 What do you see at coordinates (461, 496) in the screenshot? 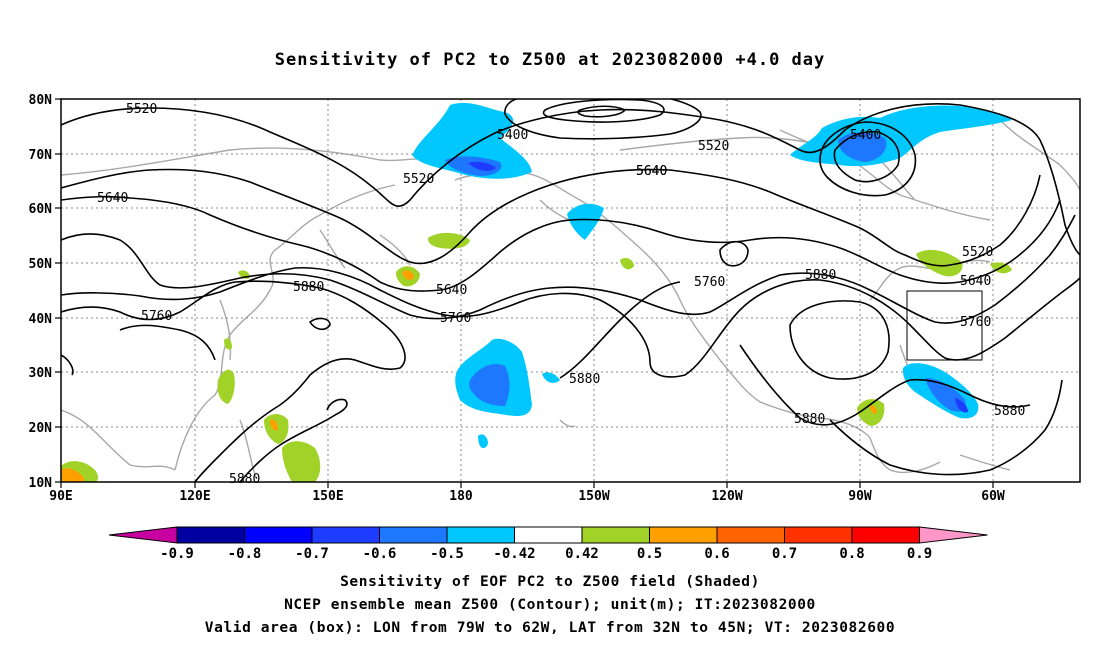
I see `lon-label: 180` at bounding box center [461, 496].